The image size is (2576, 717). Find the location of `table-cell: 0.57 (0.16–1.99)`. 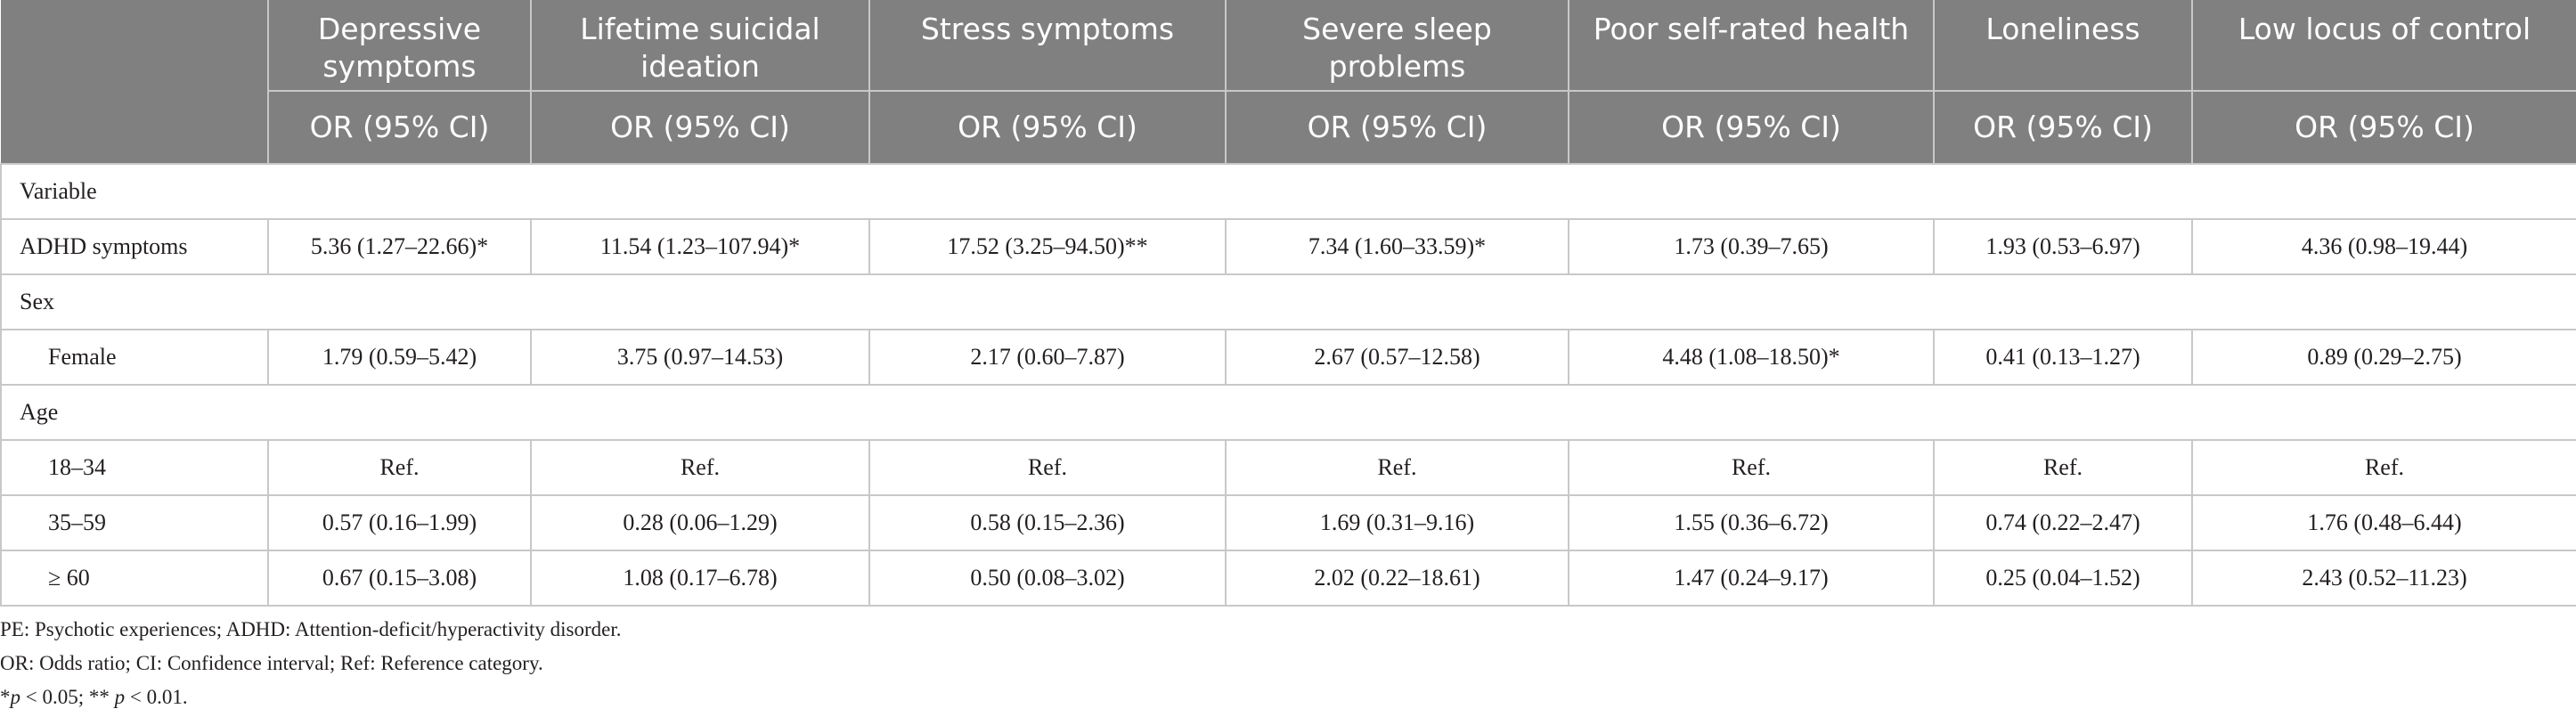

table-cell: 0.57 (0.16–1.99) is located at coordinates (400, 522).